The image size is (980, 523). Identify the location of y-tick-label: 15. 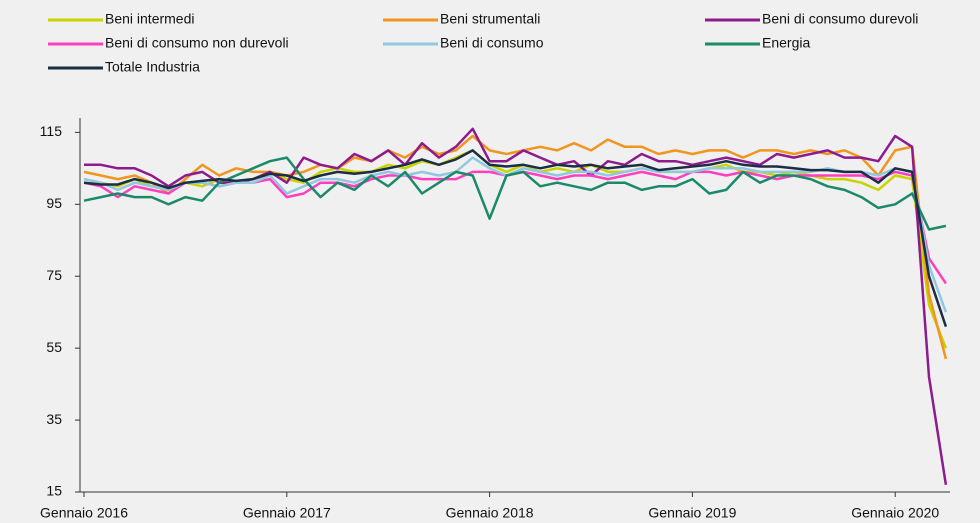
(54, 491).